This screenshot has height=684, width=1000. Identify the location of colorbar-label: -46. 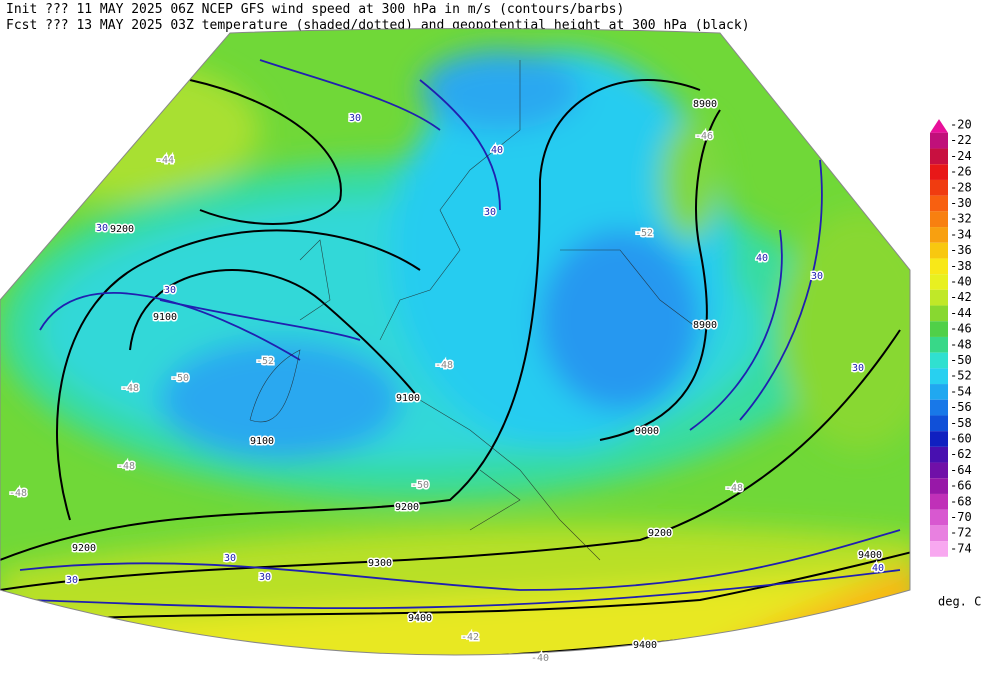
(961, 329).